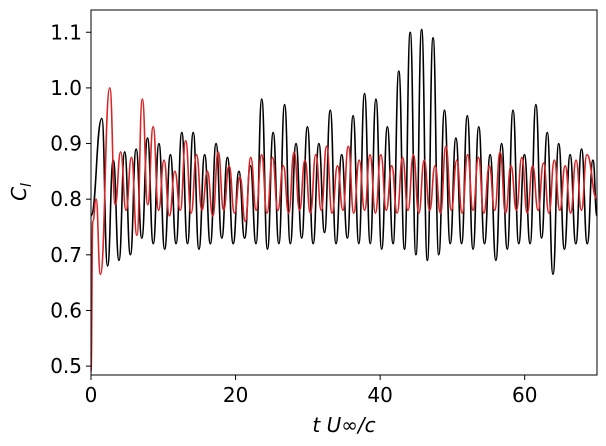 This screenshot has width=606, height=446. I want to click on y-tick-label: 1.0, so click(66, 88).